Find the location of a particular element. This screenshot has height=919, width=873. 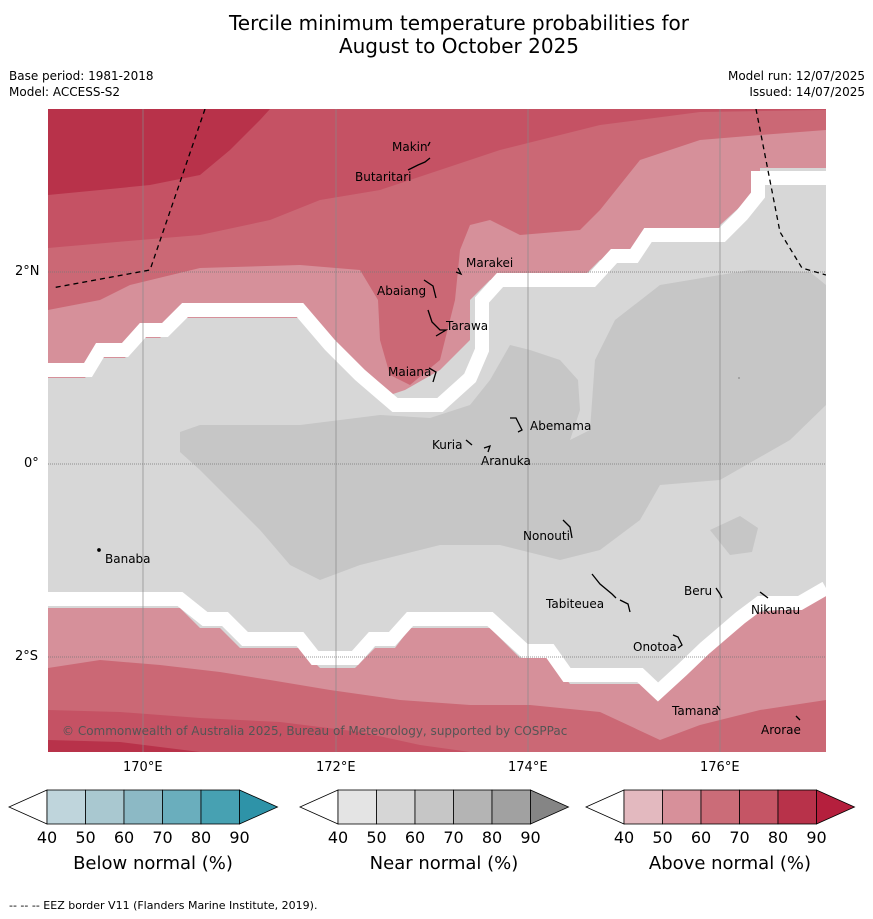

base-period: Base period: 1981-2018 is located at coordinates (81, 76).